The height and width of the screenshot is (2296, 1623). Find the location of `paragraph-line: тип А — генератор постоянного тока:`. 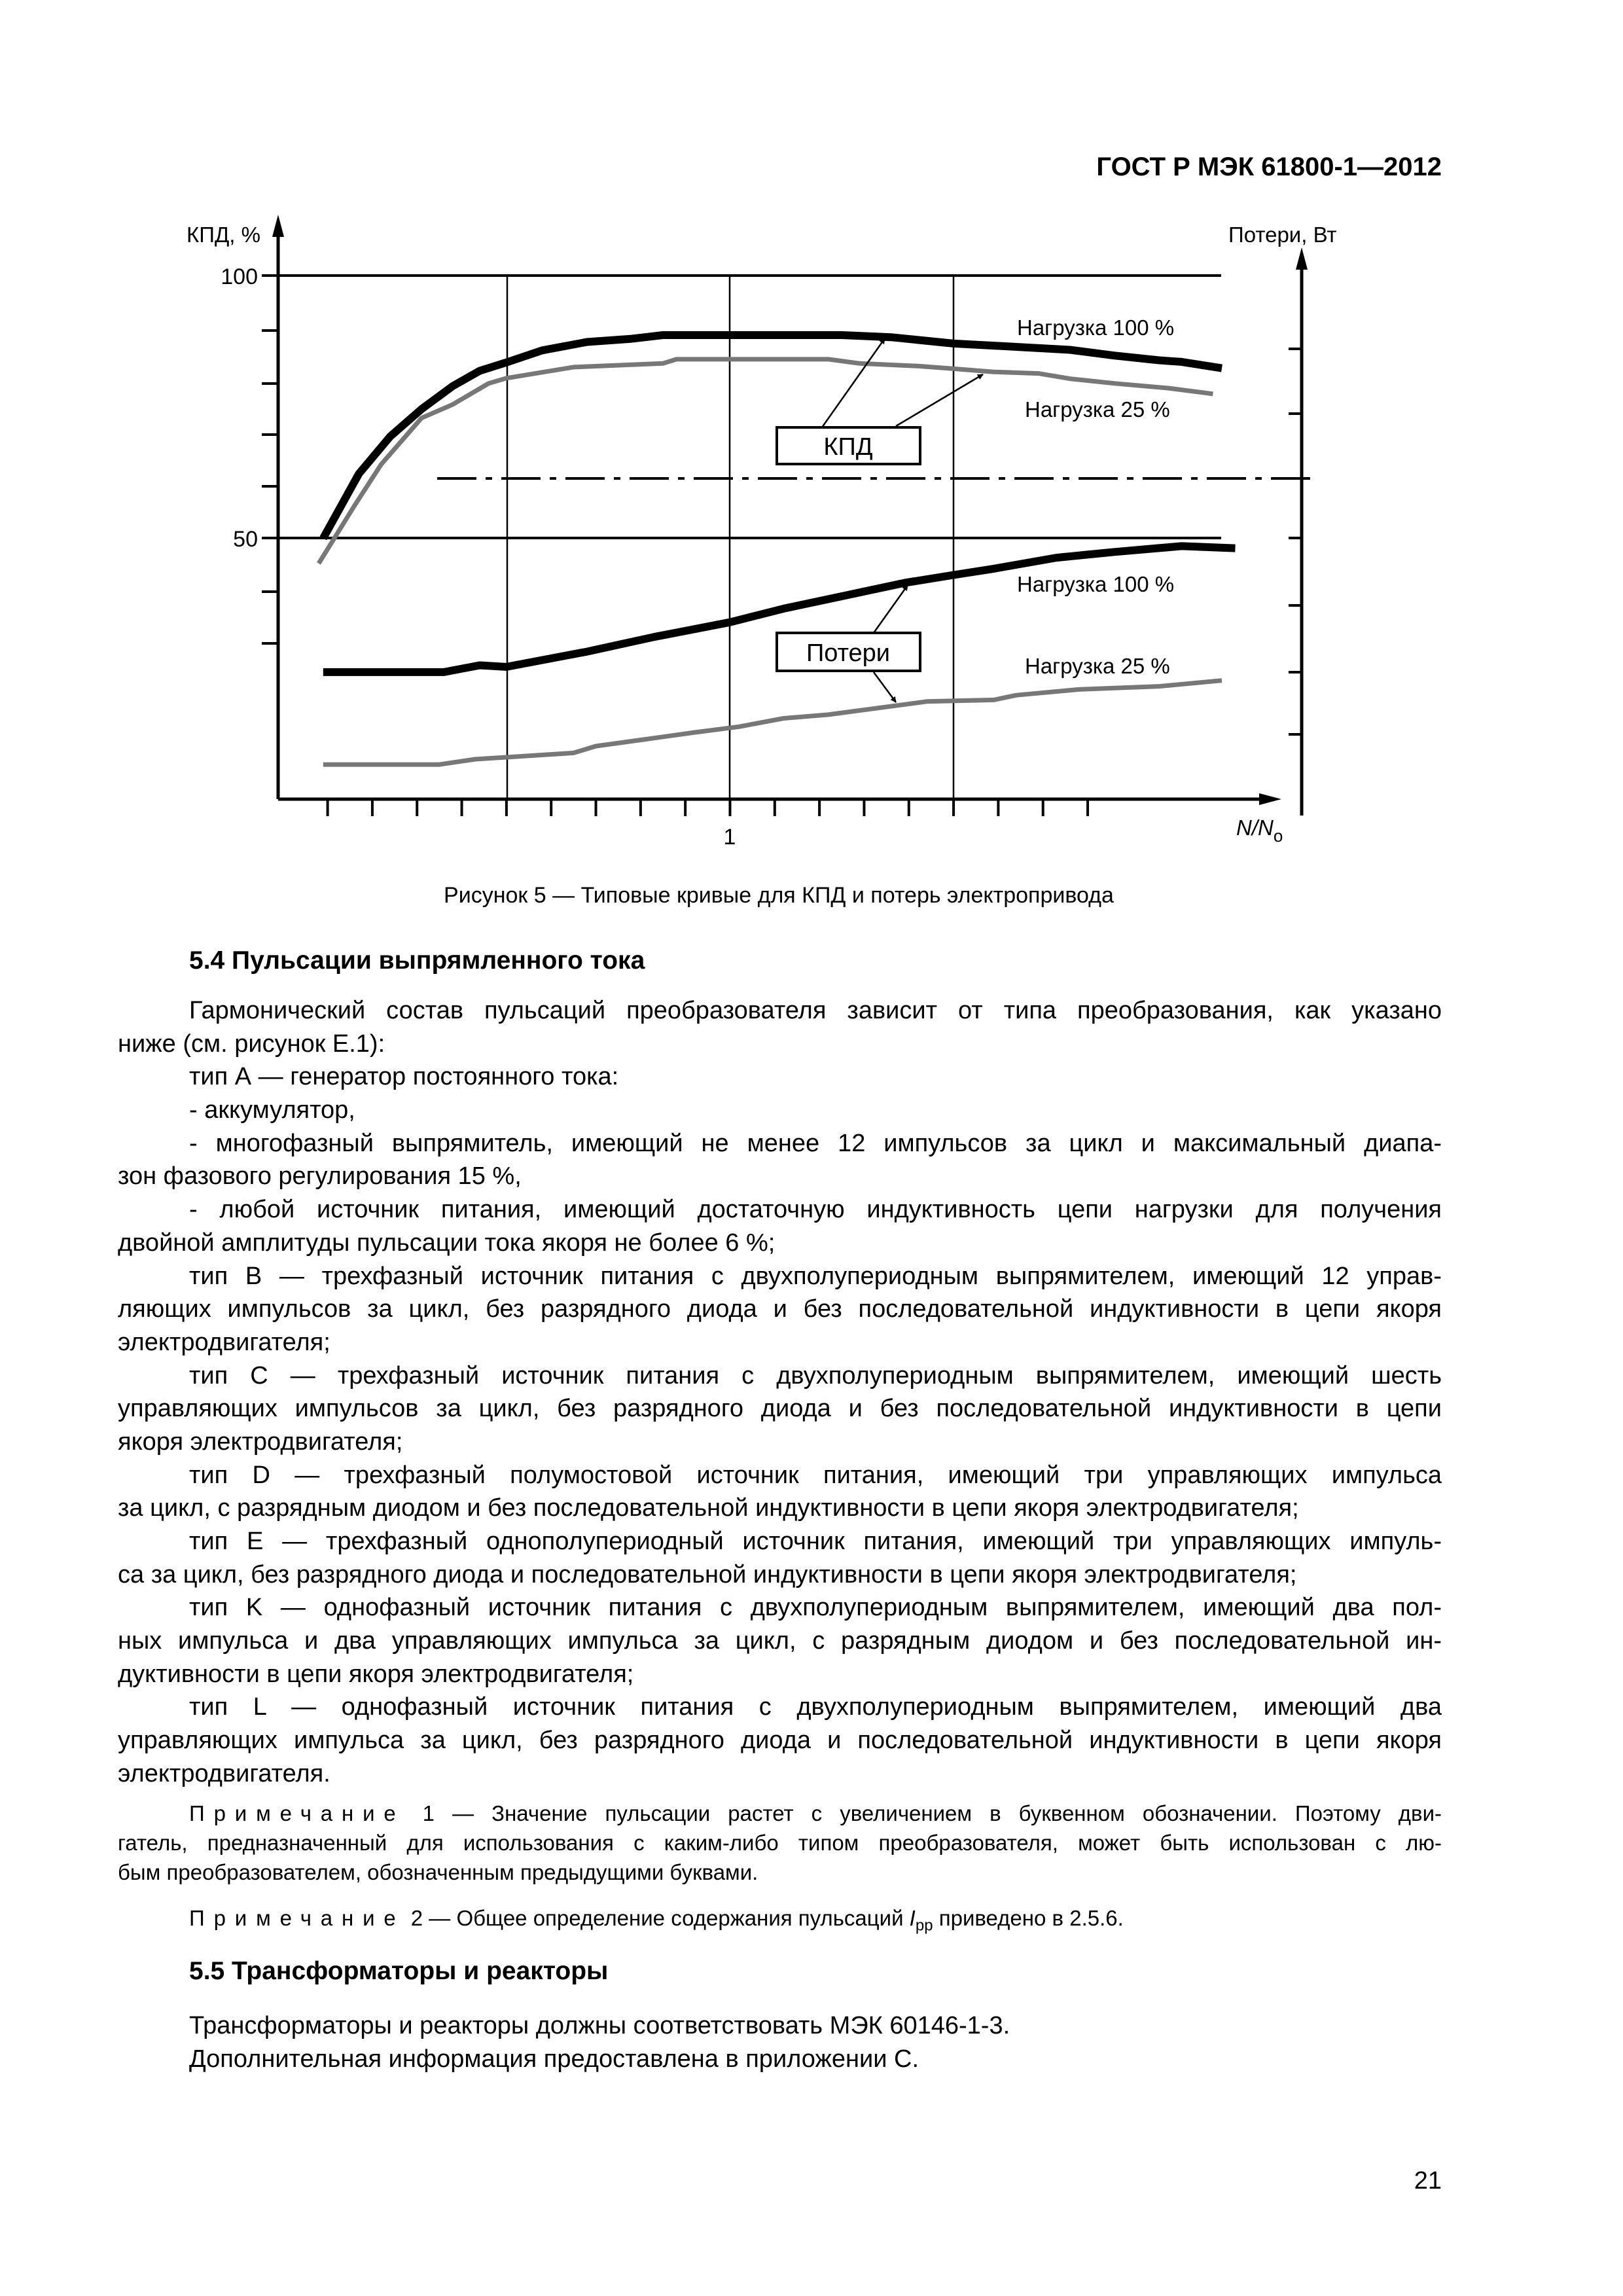

paragraph-line: тип А — генератор постоянного тока: is located at coordinates (404, 1077).